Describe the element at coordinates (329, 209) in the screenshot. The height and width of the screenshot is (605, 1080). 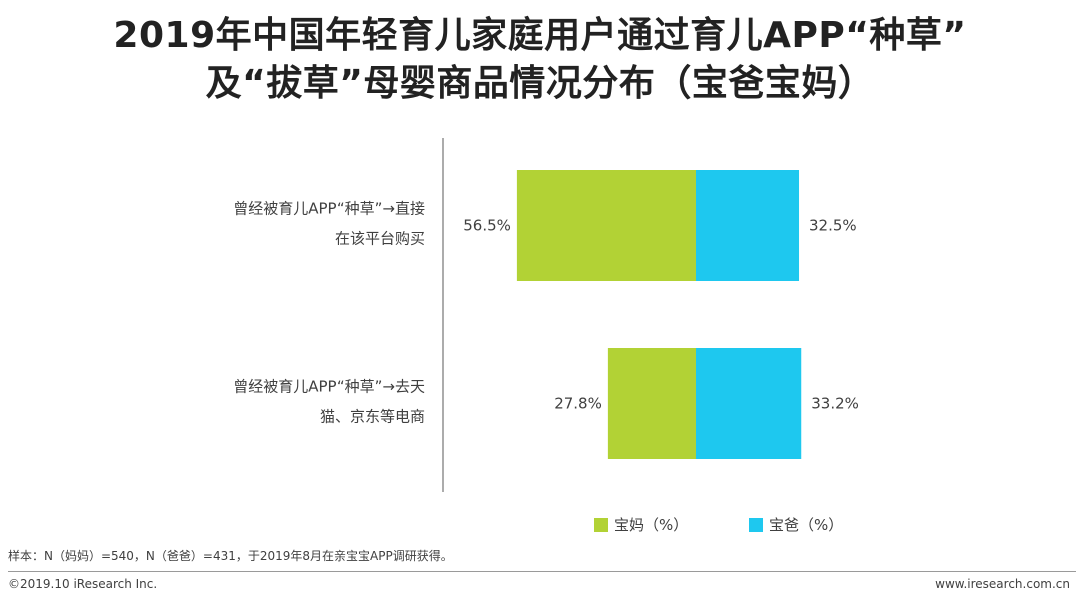
I see `category-label: 曾经被育儿APP“种草”→直接` at that location.